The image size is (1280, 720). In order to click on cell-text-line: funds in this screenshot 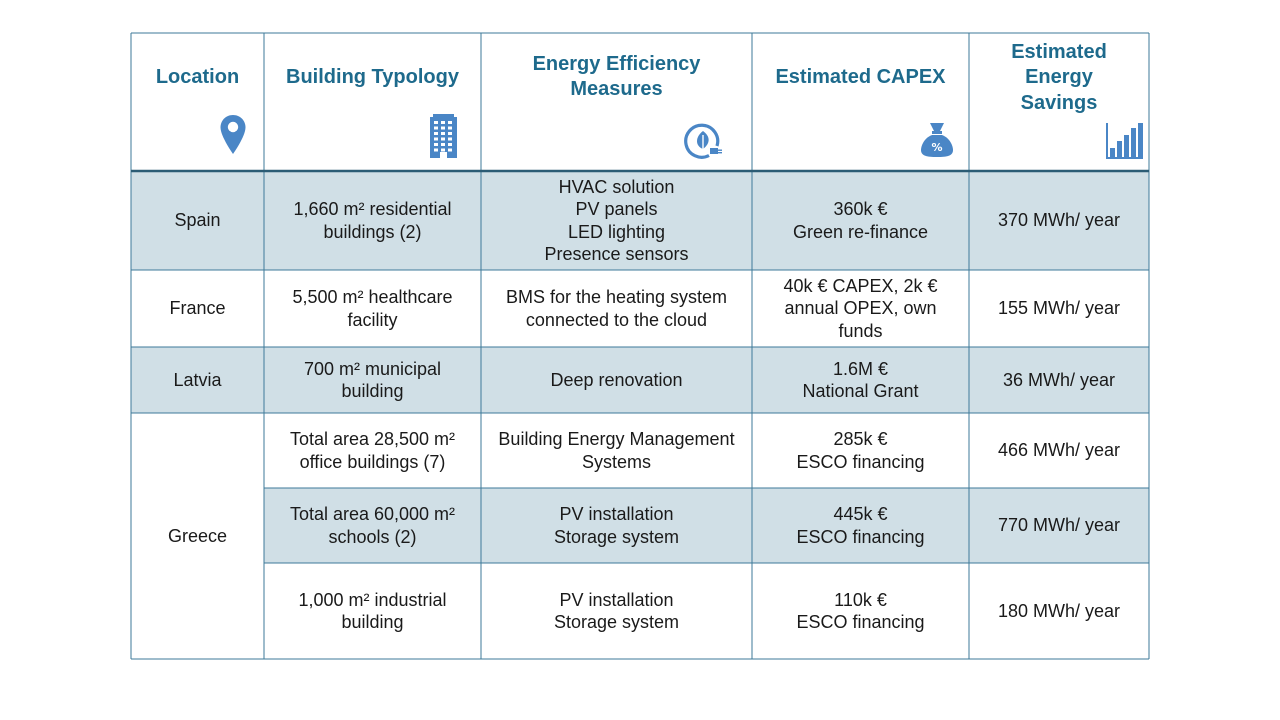, I will do `click(860, 330)`.